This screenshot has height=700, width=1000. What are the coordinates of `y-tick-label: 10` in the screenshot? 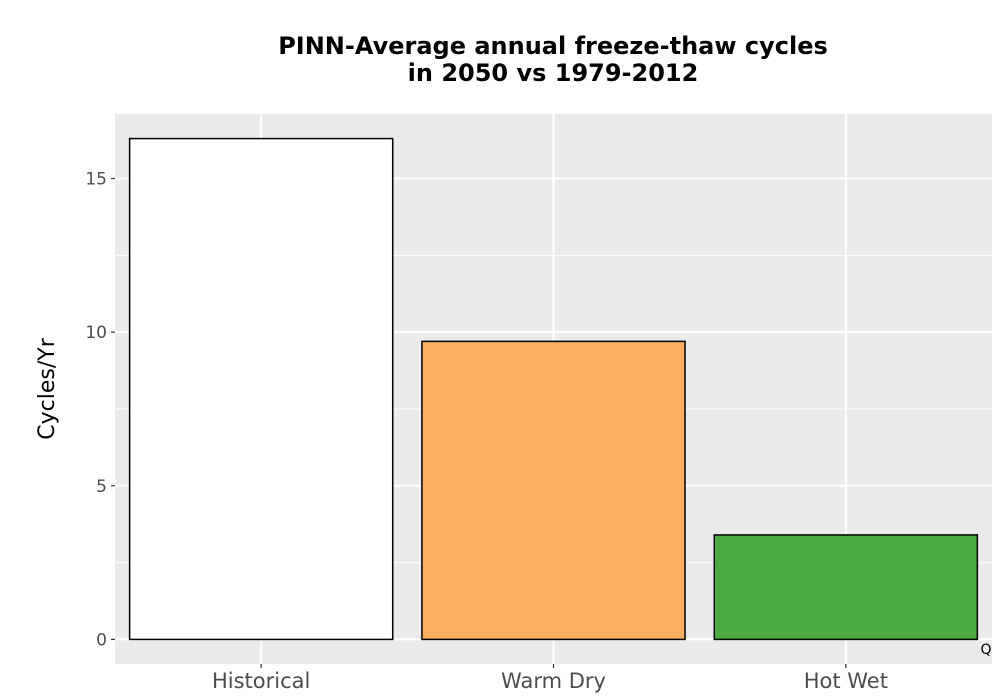 It's located at (96, 333).